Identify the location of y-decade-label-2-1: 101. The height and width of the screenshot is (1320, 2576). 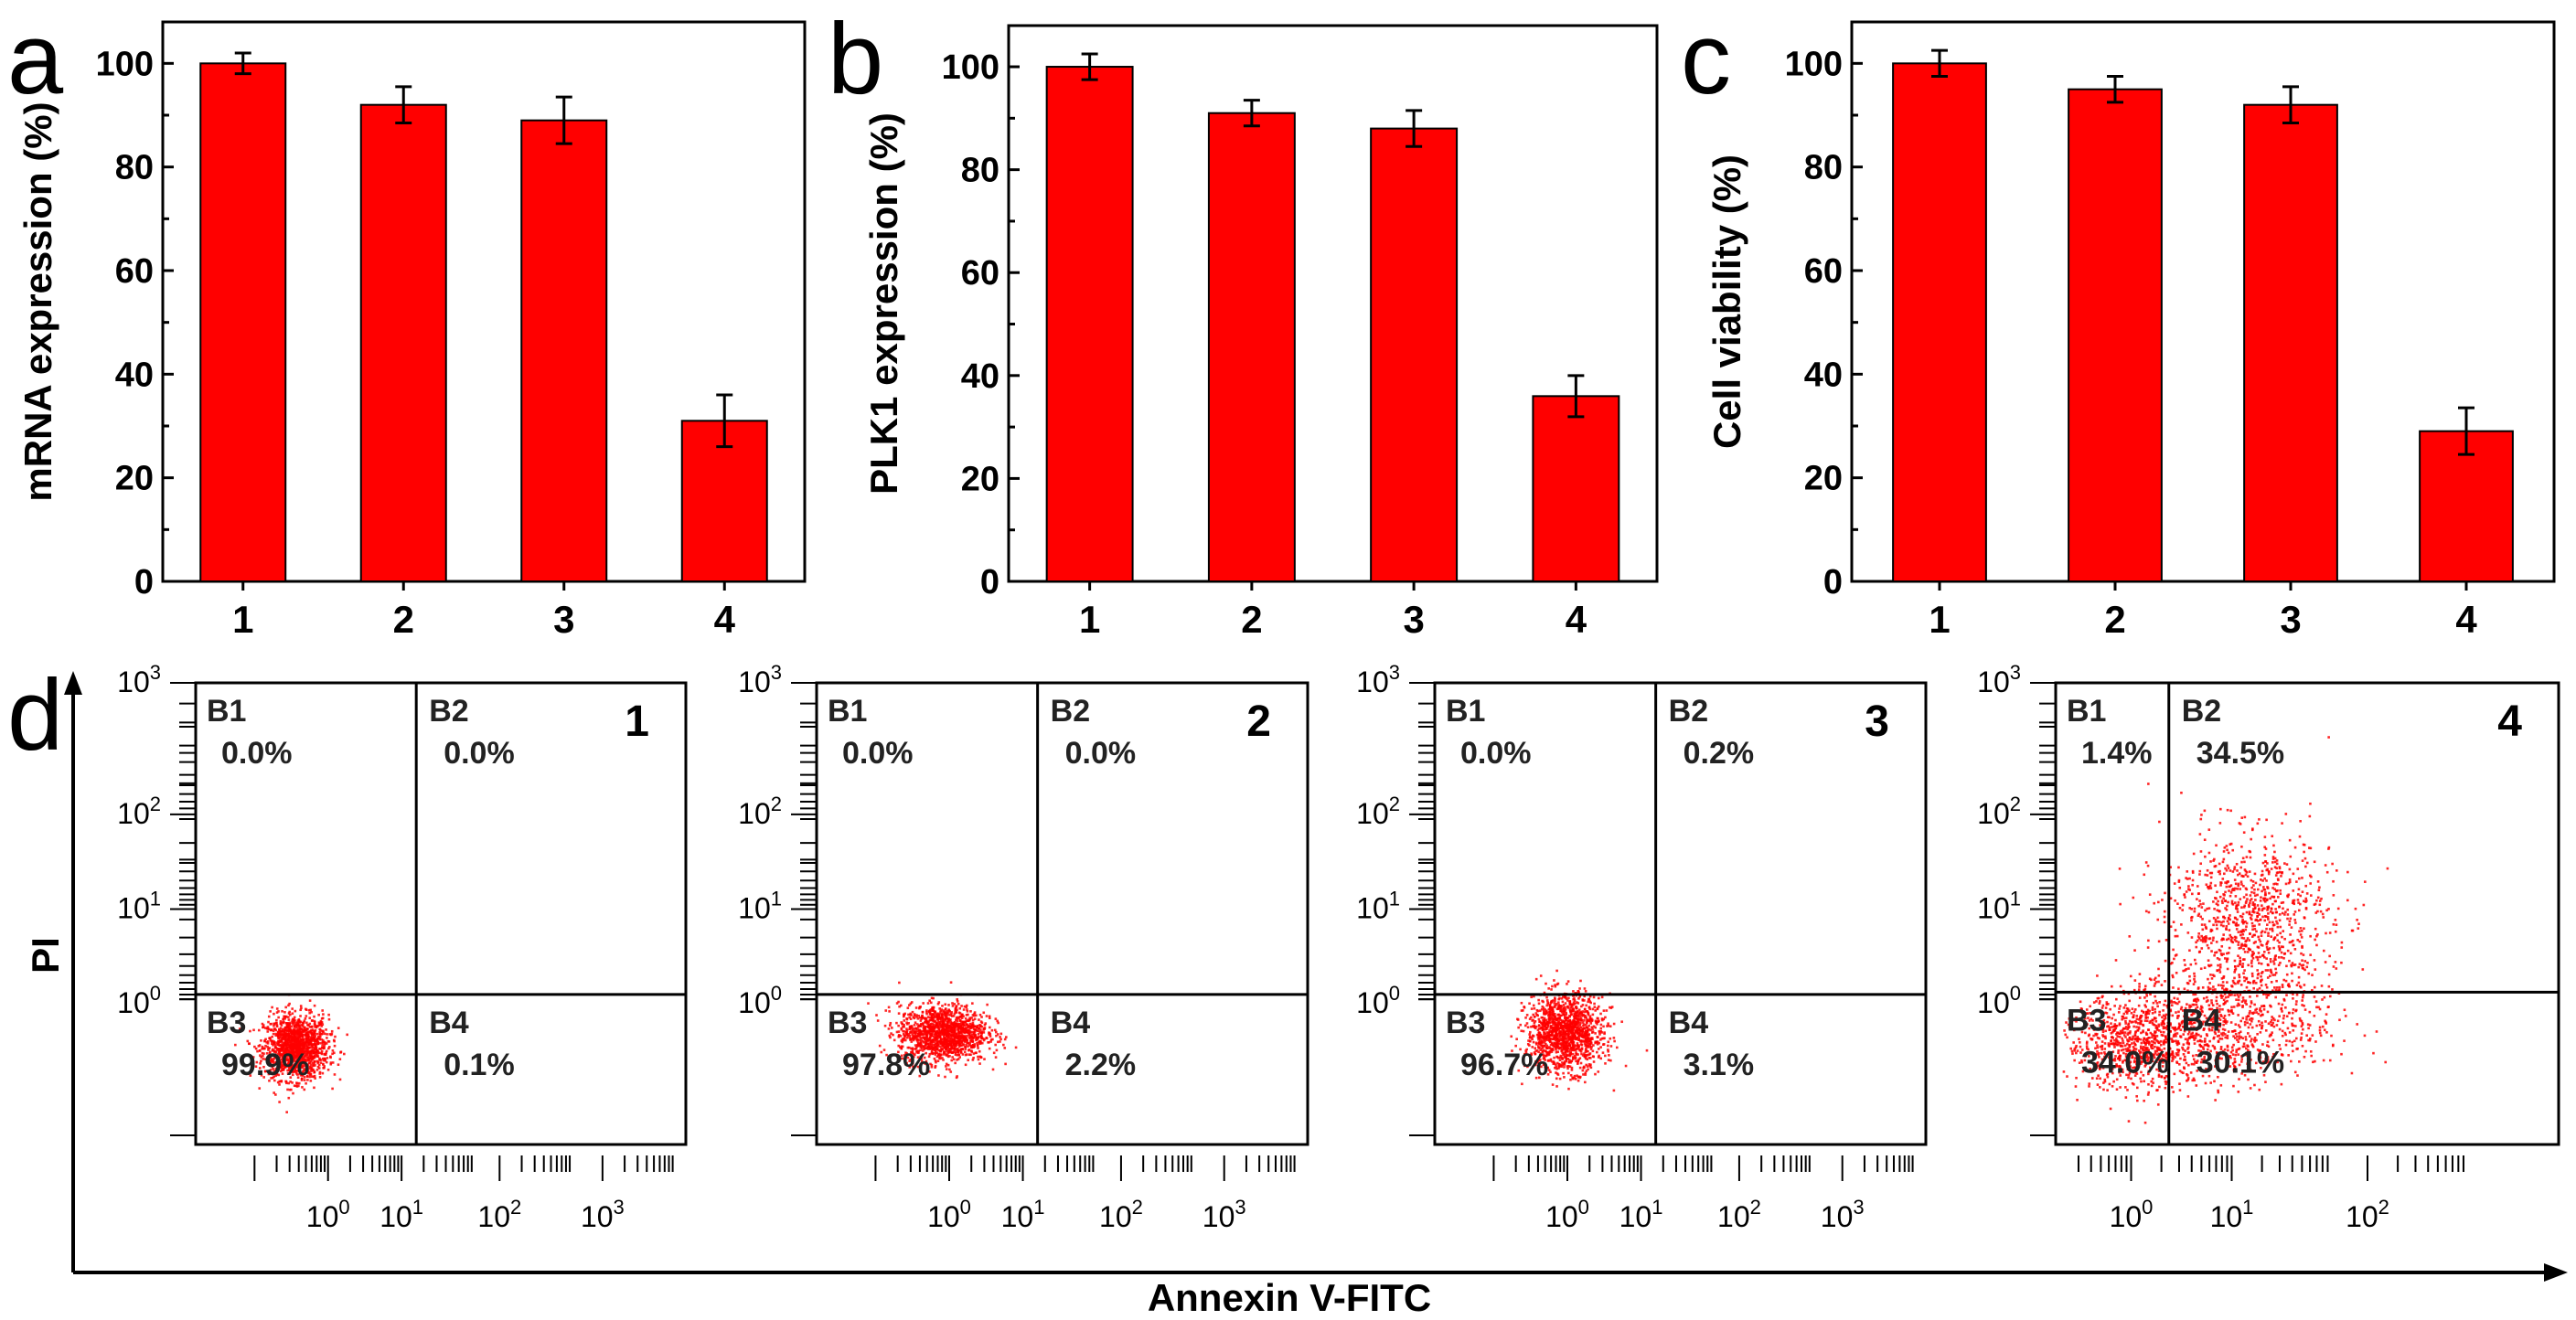
(760, 906).